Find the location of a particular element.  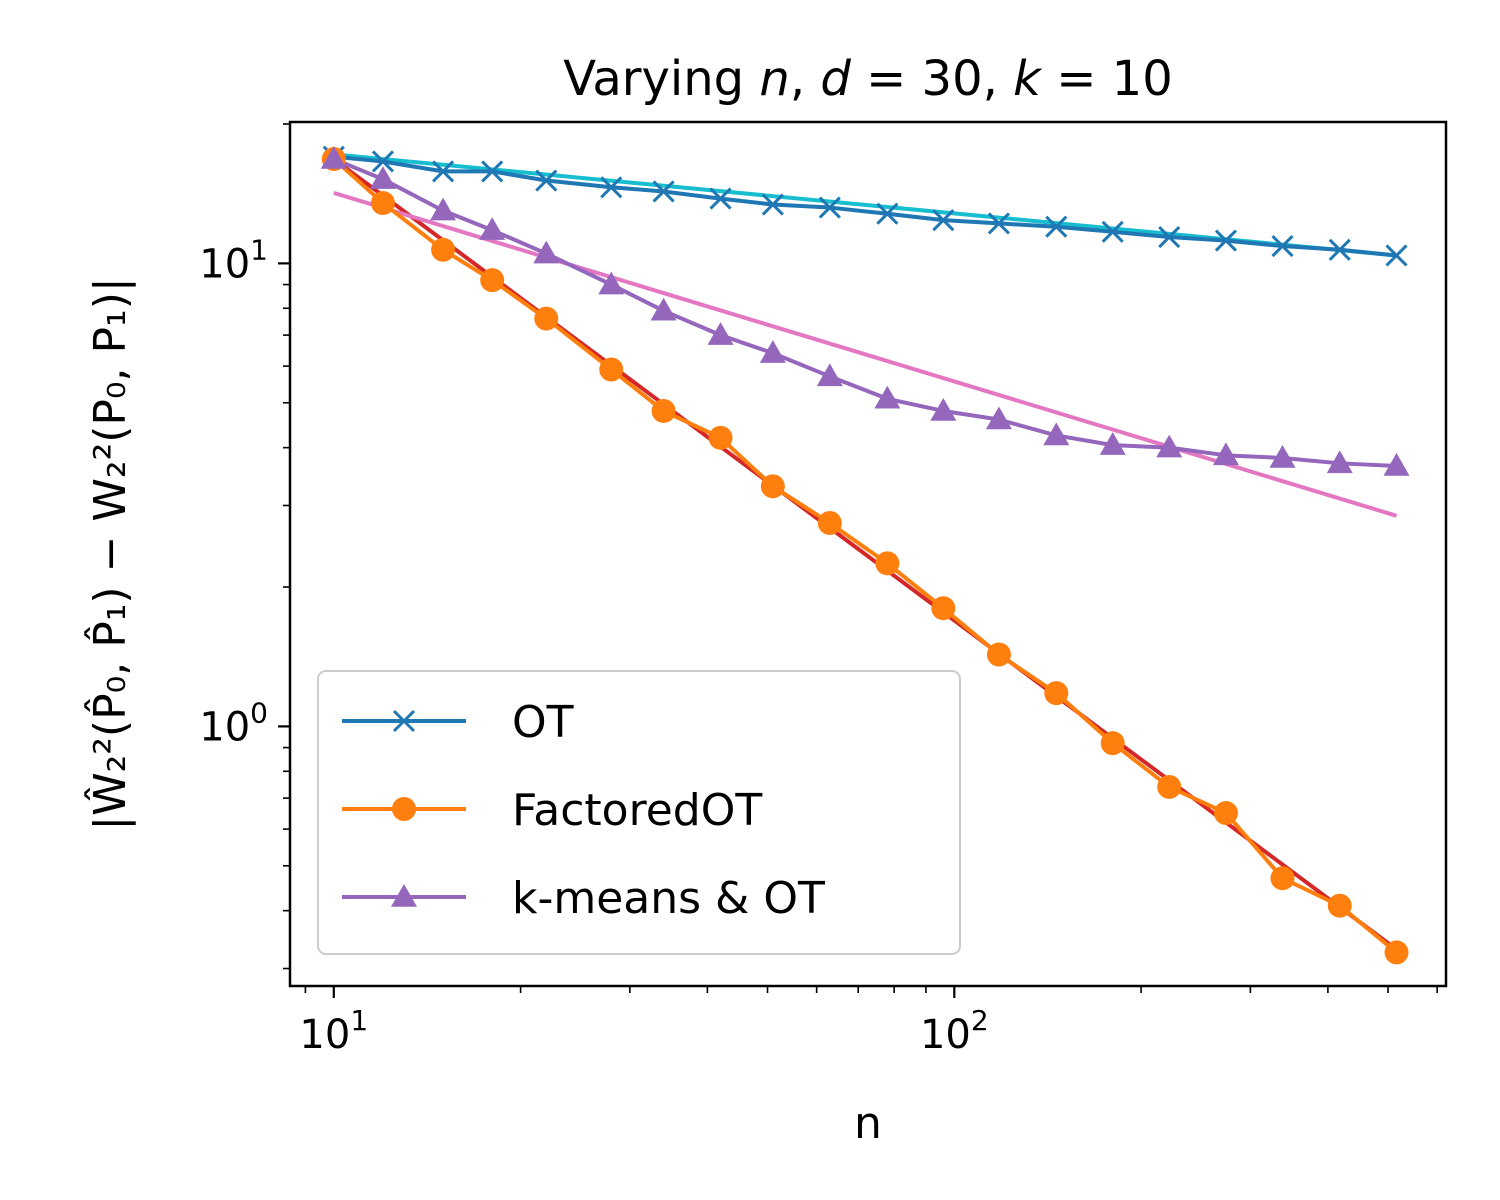

legend-box is located at coordinates (639, 812).